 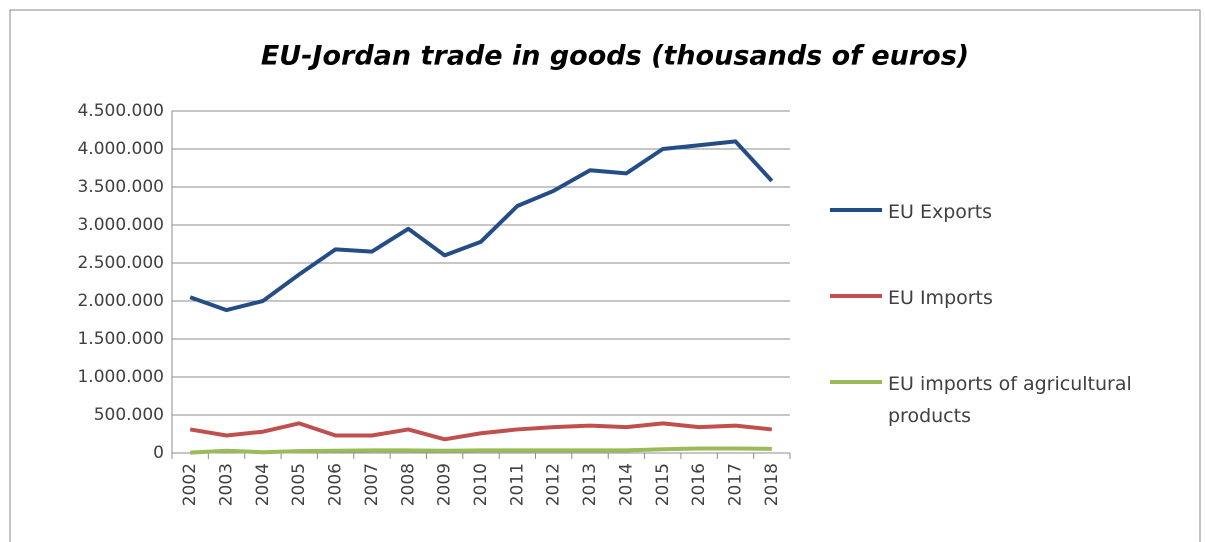 What do you see at coordinates (772, 484) in the screenshot?
I see `x-tick-label: 2018` at bounding box center [772, 484].